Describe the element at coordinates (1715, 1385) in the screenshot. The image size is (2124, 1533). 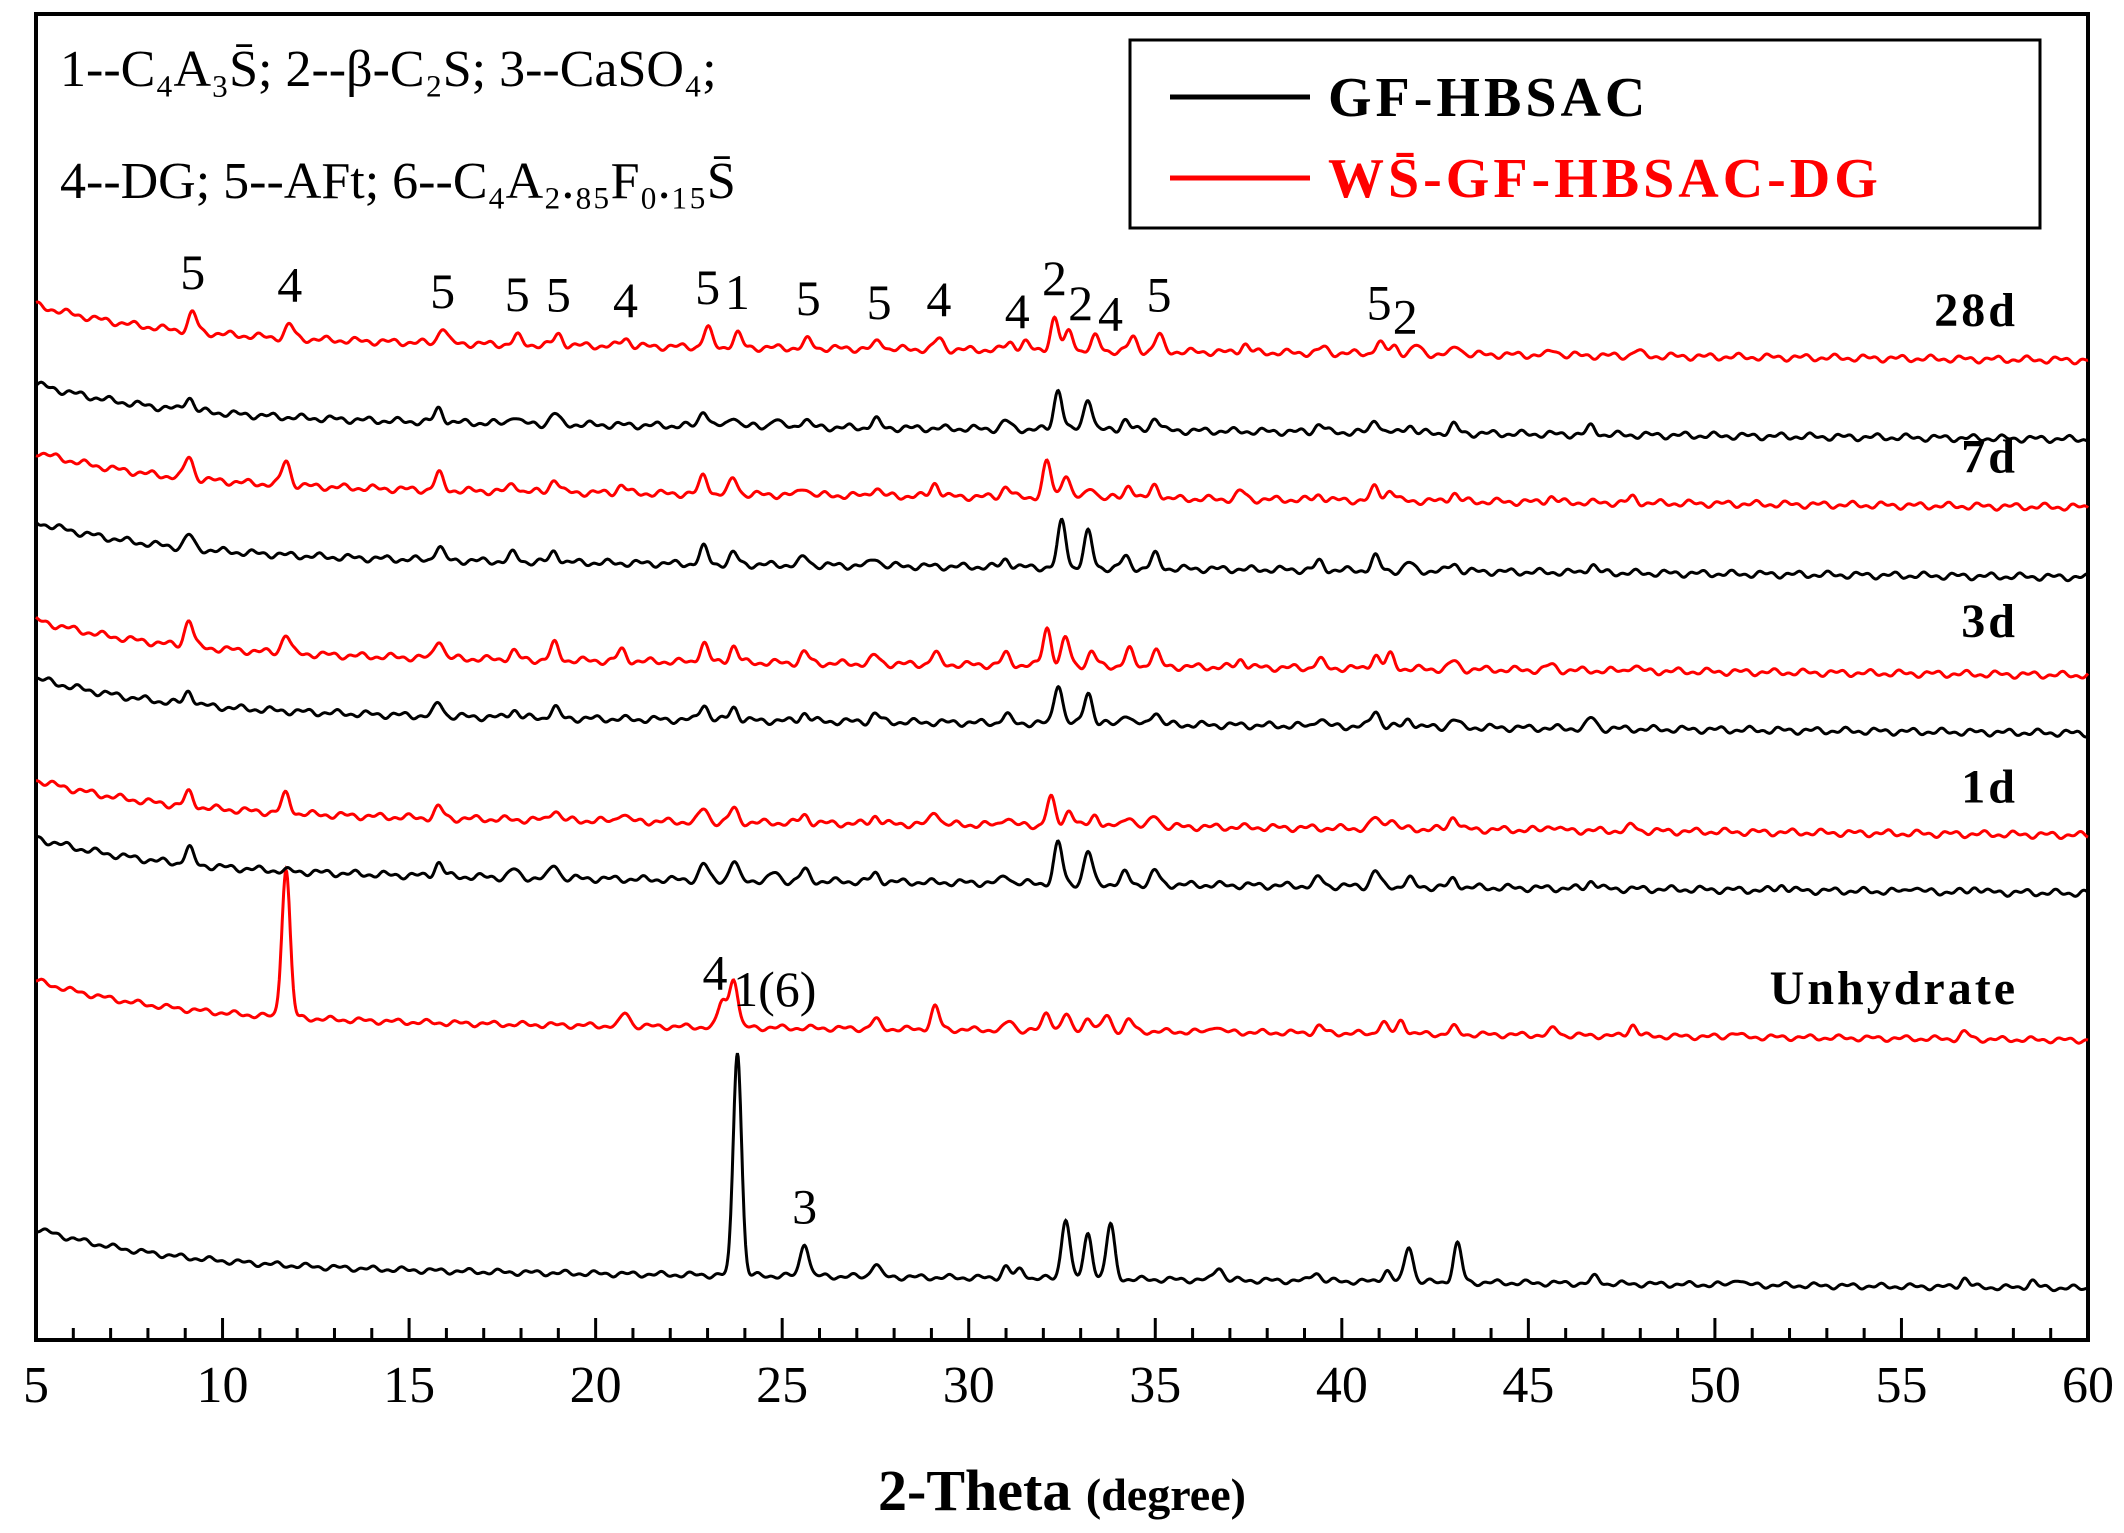
I see `x-tick-label: 50` at that location.